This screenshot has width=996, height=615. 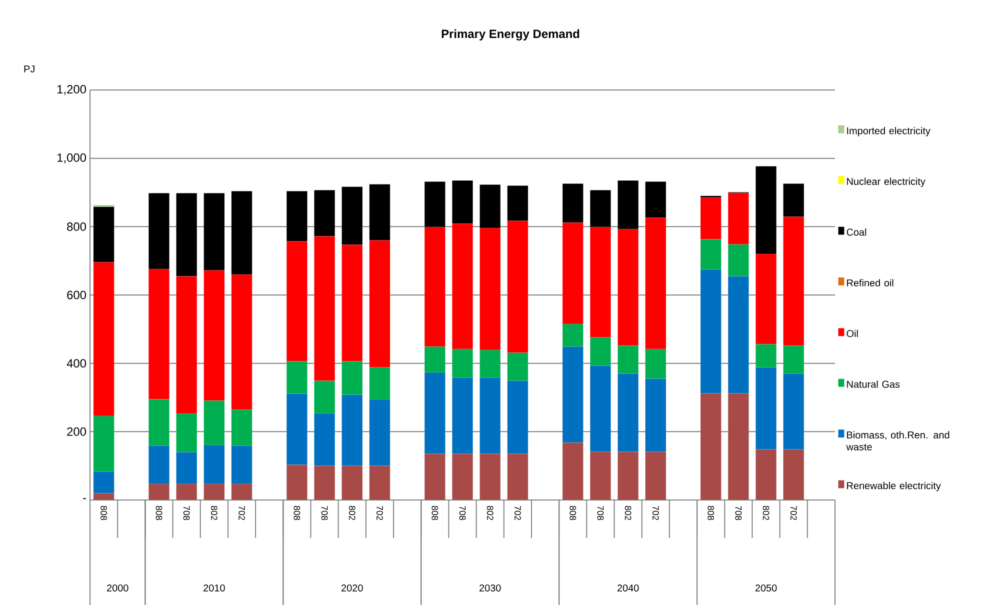 I want to click on text: 2010, so click(x=214, y=588).